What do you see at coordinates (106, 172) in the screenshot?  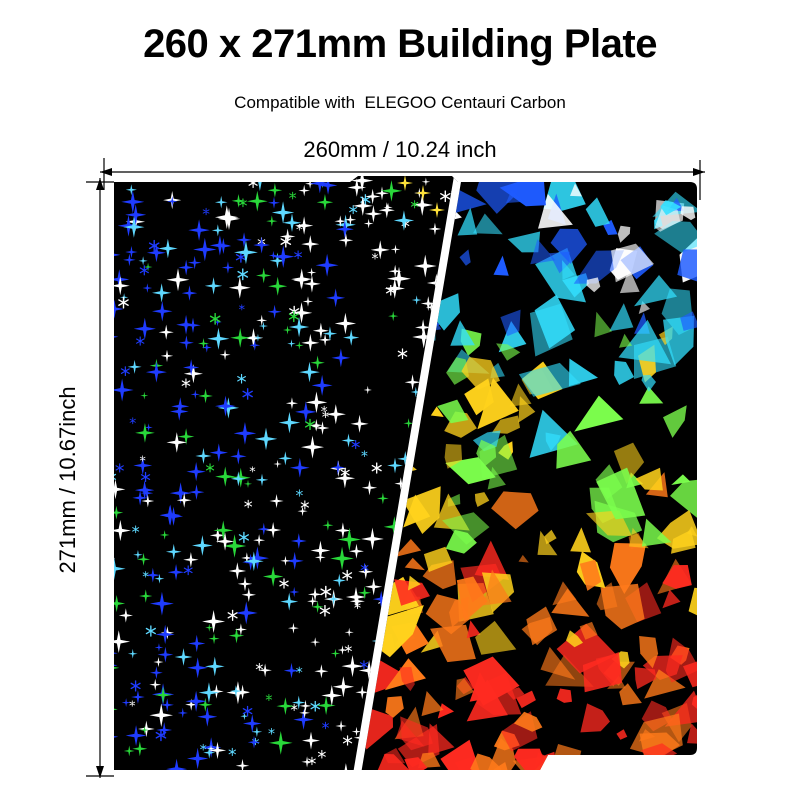 I see `width-arrow-left` at bounding box center [106, 172].